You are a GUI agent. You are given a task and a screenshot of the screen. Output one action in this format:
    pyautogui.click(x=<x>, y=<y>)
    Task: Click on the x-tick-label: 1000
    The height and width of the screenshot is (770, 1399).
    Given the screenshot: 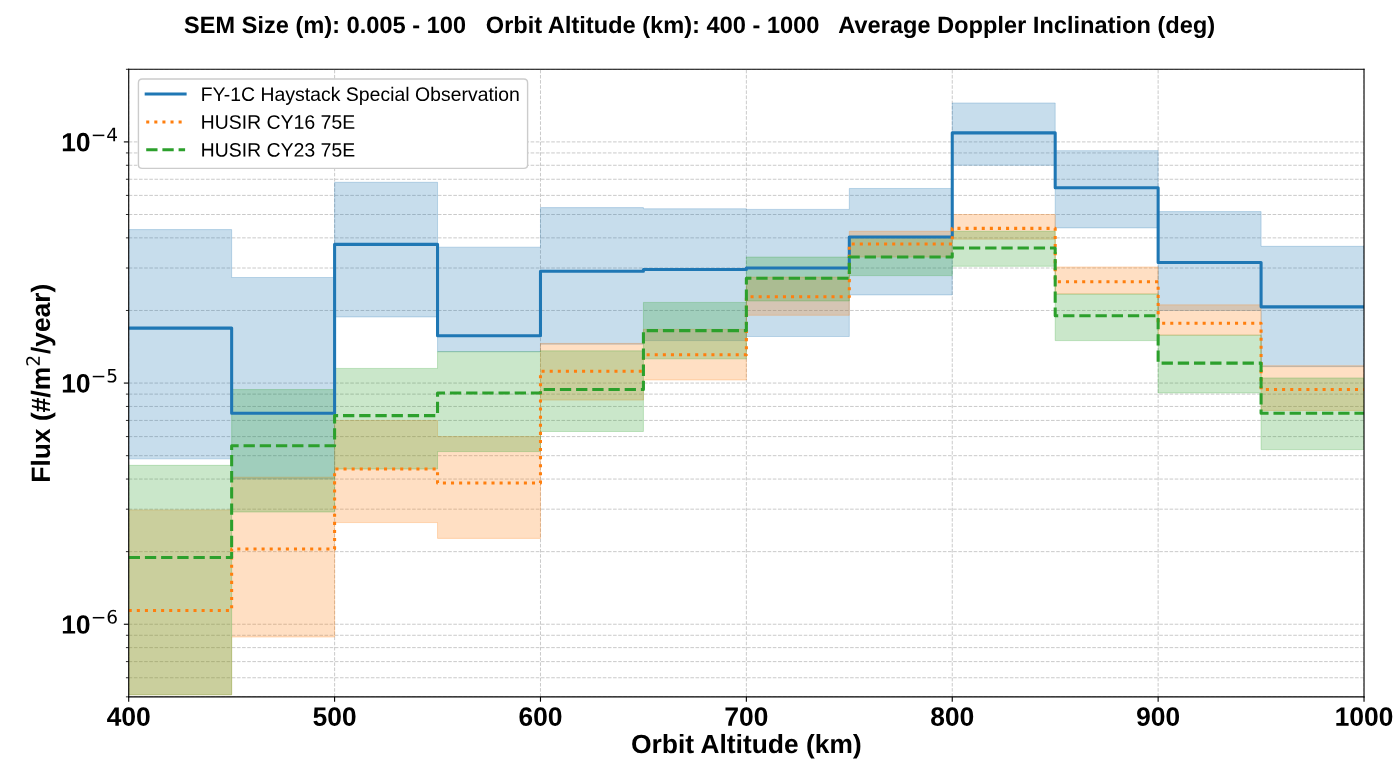 What is the action you would take?
    pyautogui.click(x=1364, y=716)
    